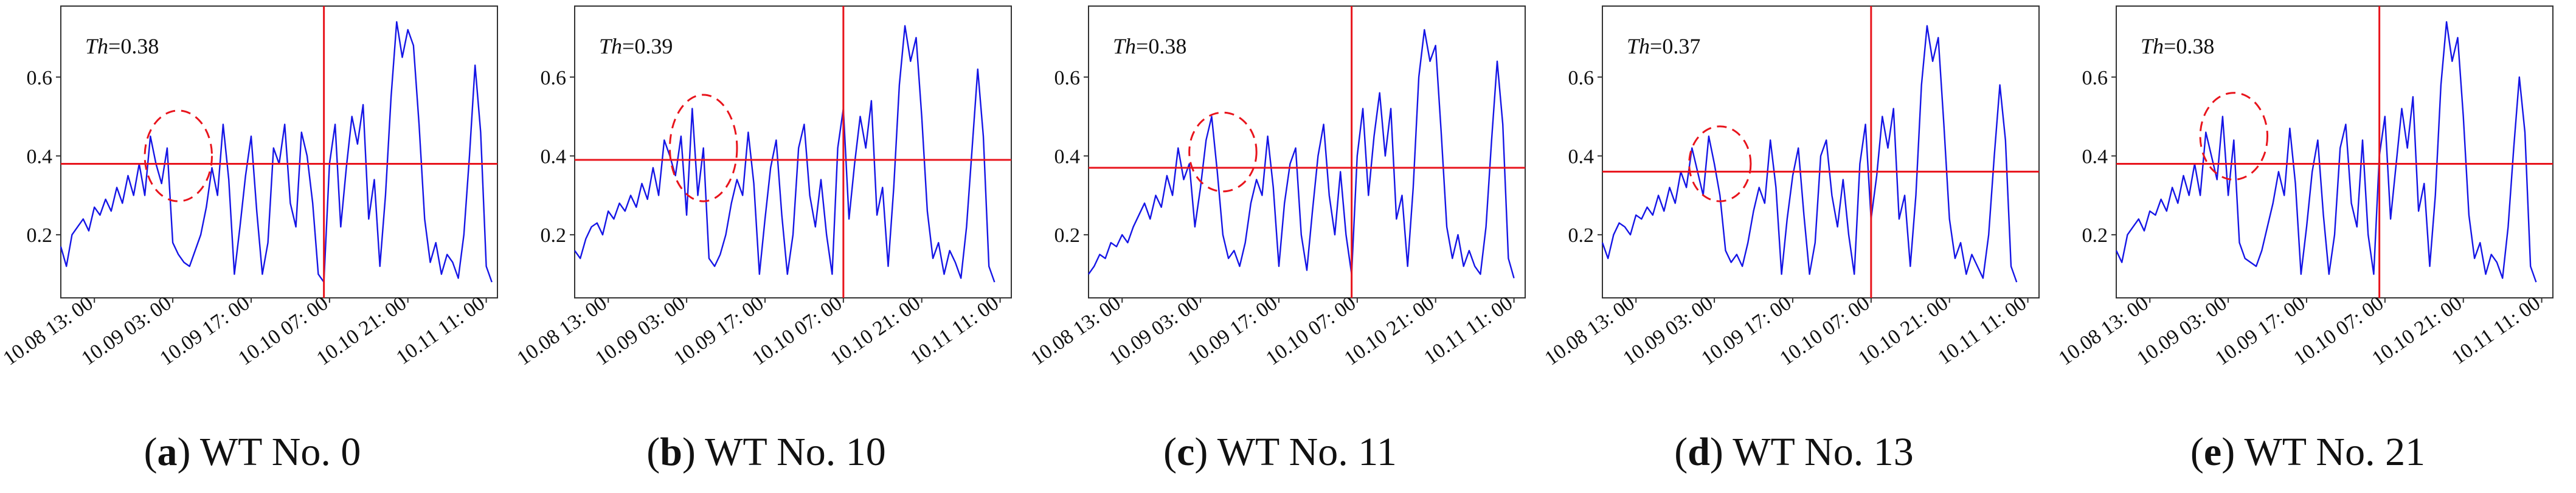 The width and height of the screenshot is (2576, 493). What do you see at coordinates (1307, 452) in the screenshot?
I see `caption-title: WT No. 11` at bounding box center [1307, 452].